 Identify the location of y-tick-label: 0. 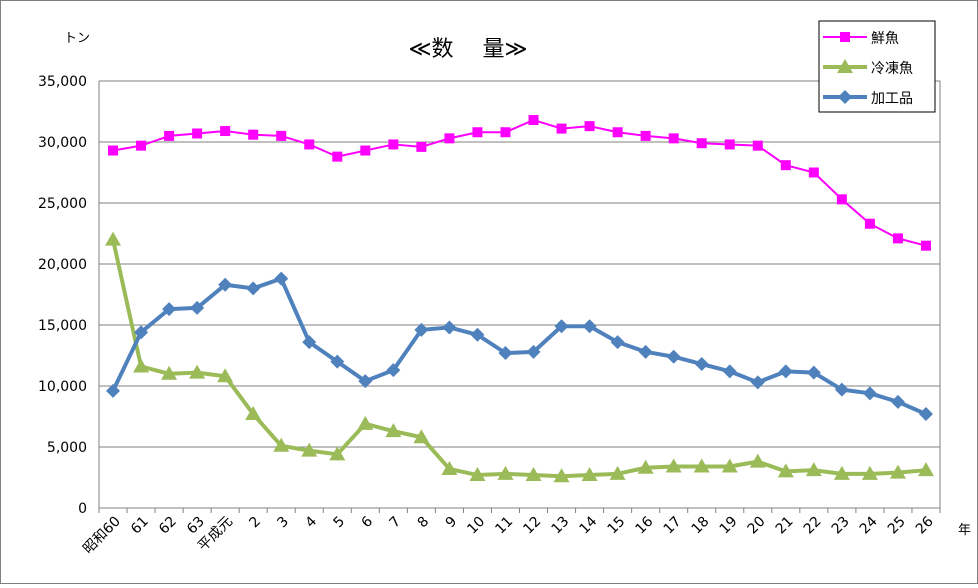
(82, 509).